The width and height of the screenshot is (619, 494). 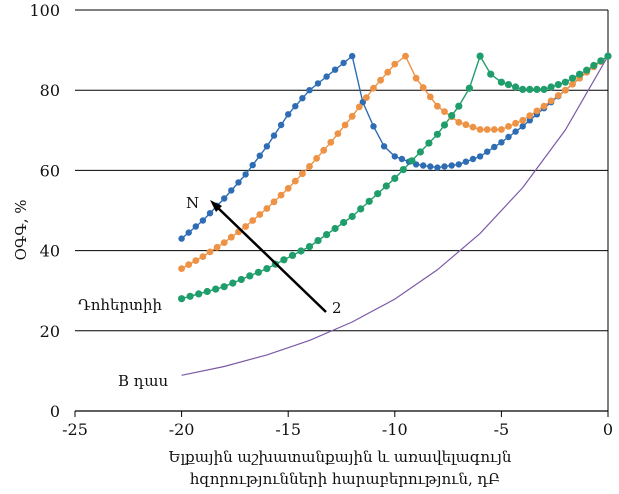 I want to click on x-axis-title-line2: հզորությունների հարաբերություն, դԲ, so click(x=345, y=479).